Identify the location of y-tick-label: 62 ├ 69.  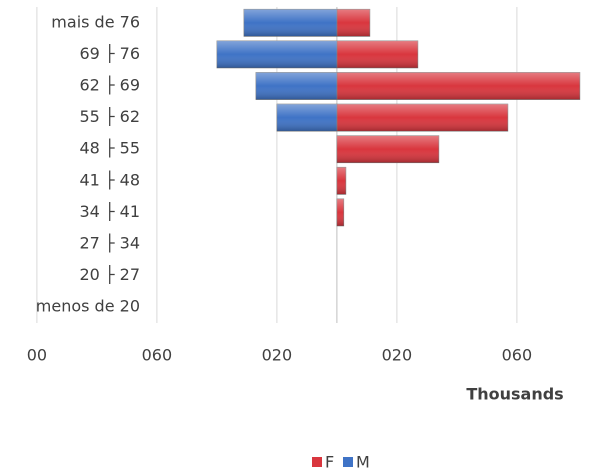
(109, 85).